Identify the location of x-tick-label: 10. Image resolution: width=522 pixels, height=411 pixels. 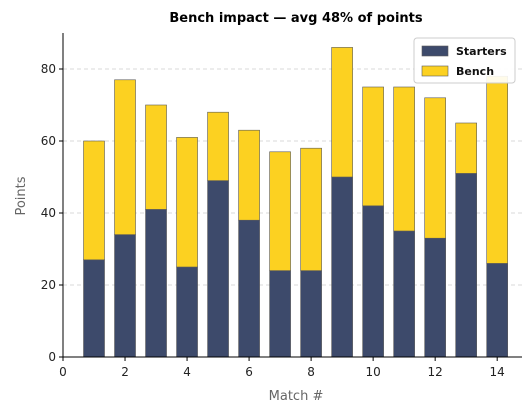
(372, 372).